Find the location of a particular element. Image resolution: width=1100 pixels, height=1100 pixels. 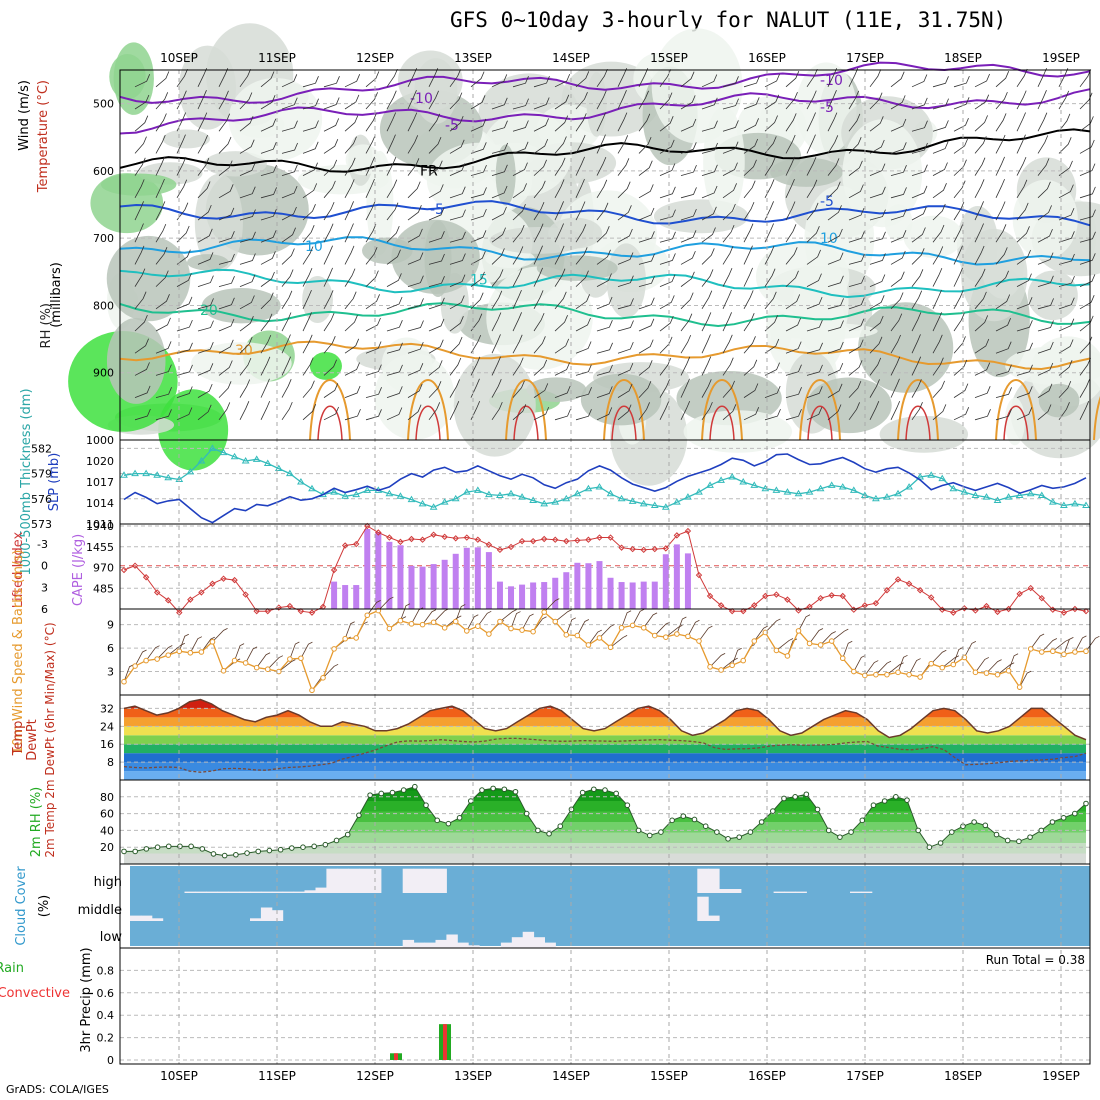

bottom-date-label: 14SEP is located at coordinates (571, 1076).